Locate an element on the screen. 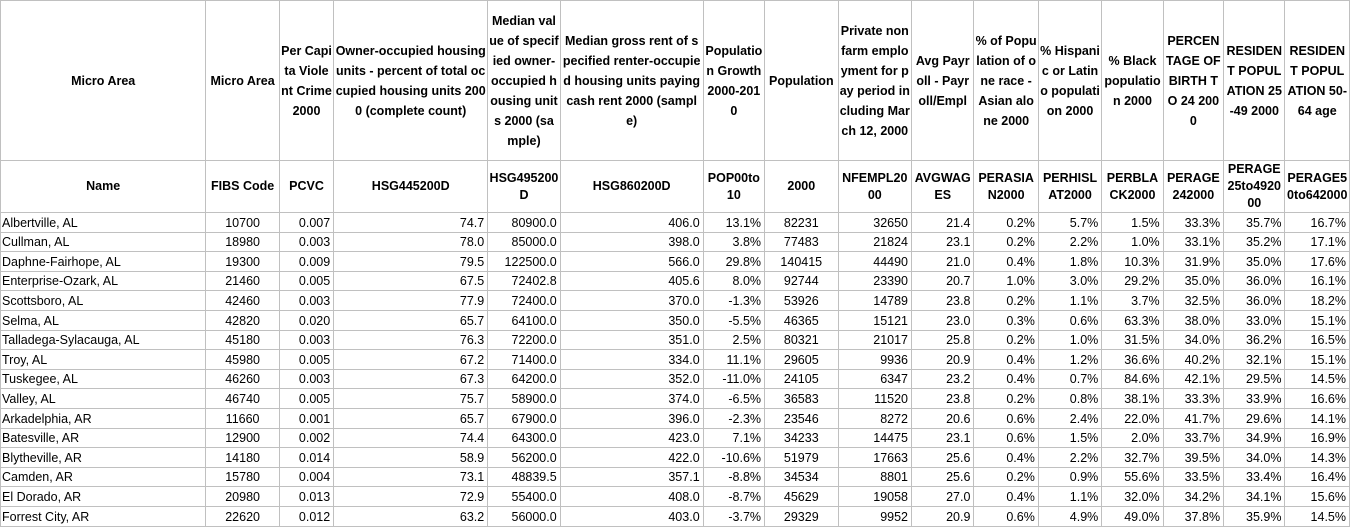 This screenshot has height=532, width=1351. table-cell: 23.2 is located at coordinates (943, 379).